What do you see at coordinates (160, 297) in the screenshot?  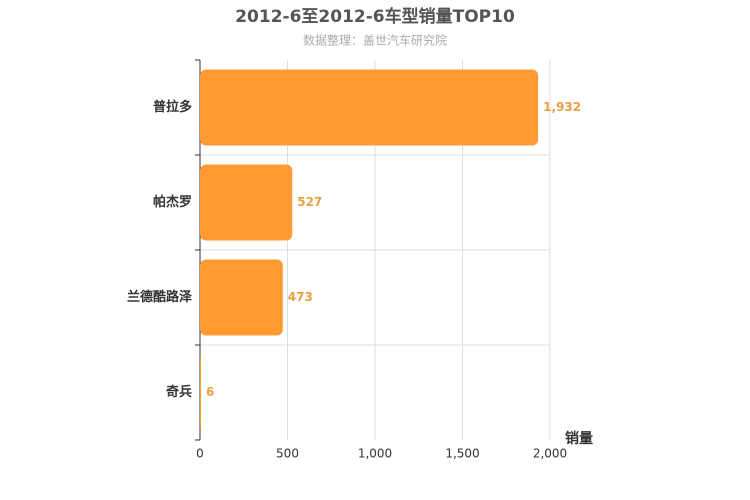 I see `y-tick-label: 兰德酷路泽` at bounding box center [160, 297].